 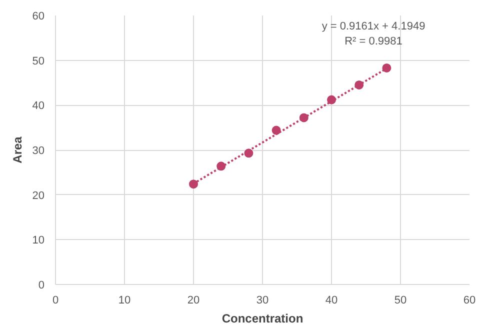 I want to click on y-tick-label: 60, so click(x=38, y=16).